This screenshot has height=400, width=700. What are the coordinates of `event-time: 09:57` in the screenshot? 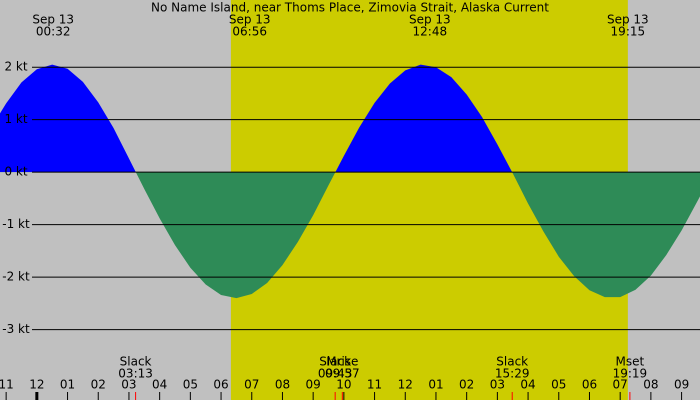 It's located at (342, 374).